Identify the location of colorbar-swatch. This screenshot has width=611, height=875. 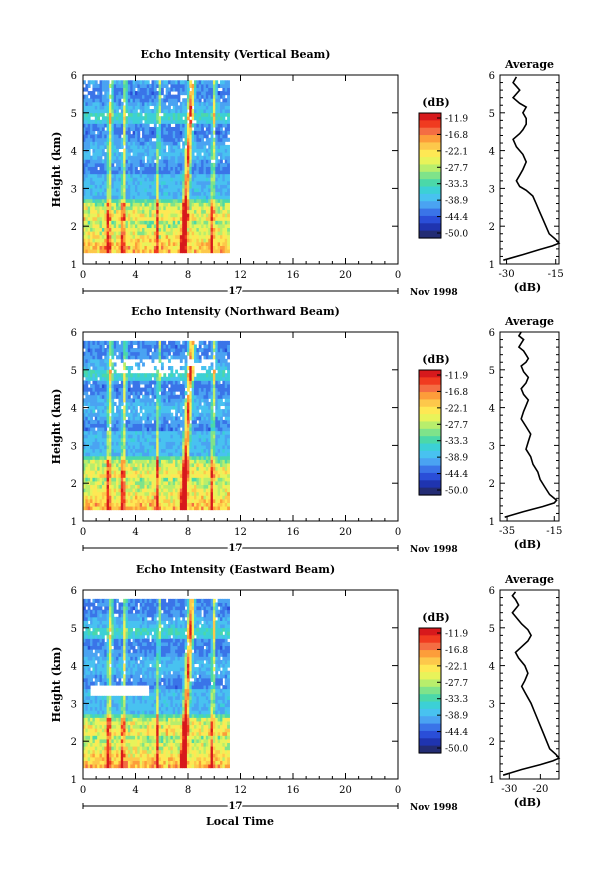
(430, 146).